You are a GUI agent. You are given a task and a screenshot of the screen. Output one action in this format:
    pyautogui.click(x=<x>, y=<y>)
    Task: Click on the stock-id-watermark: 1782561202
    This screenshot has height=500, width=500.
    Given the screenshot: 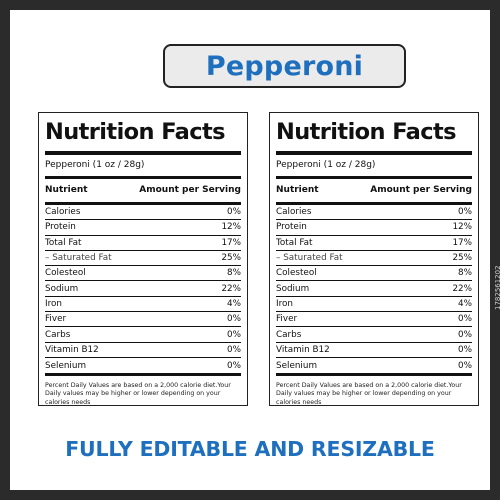 What is the action you would take?
    pyautogui.click(x=497, y=287)
    